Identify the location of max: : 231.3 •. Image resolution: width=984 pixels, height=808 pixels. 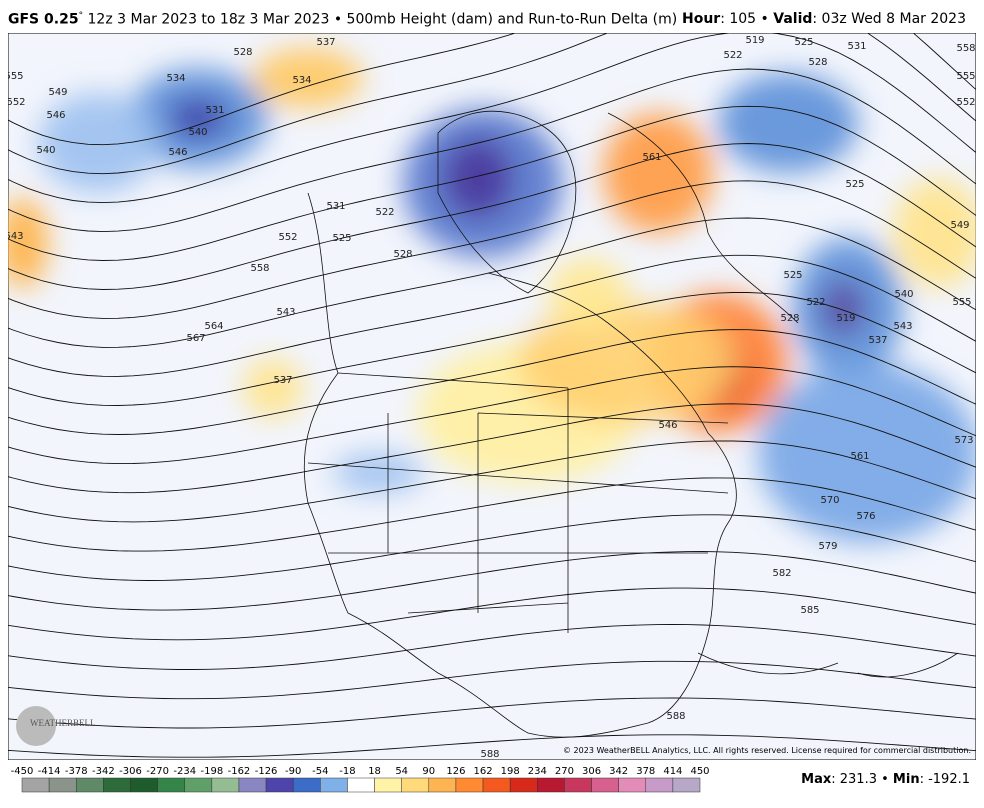
(862, 779).